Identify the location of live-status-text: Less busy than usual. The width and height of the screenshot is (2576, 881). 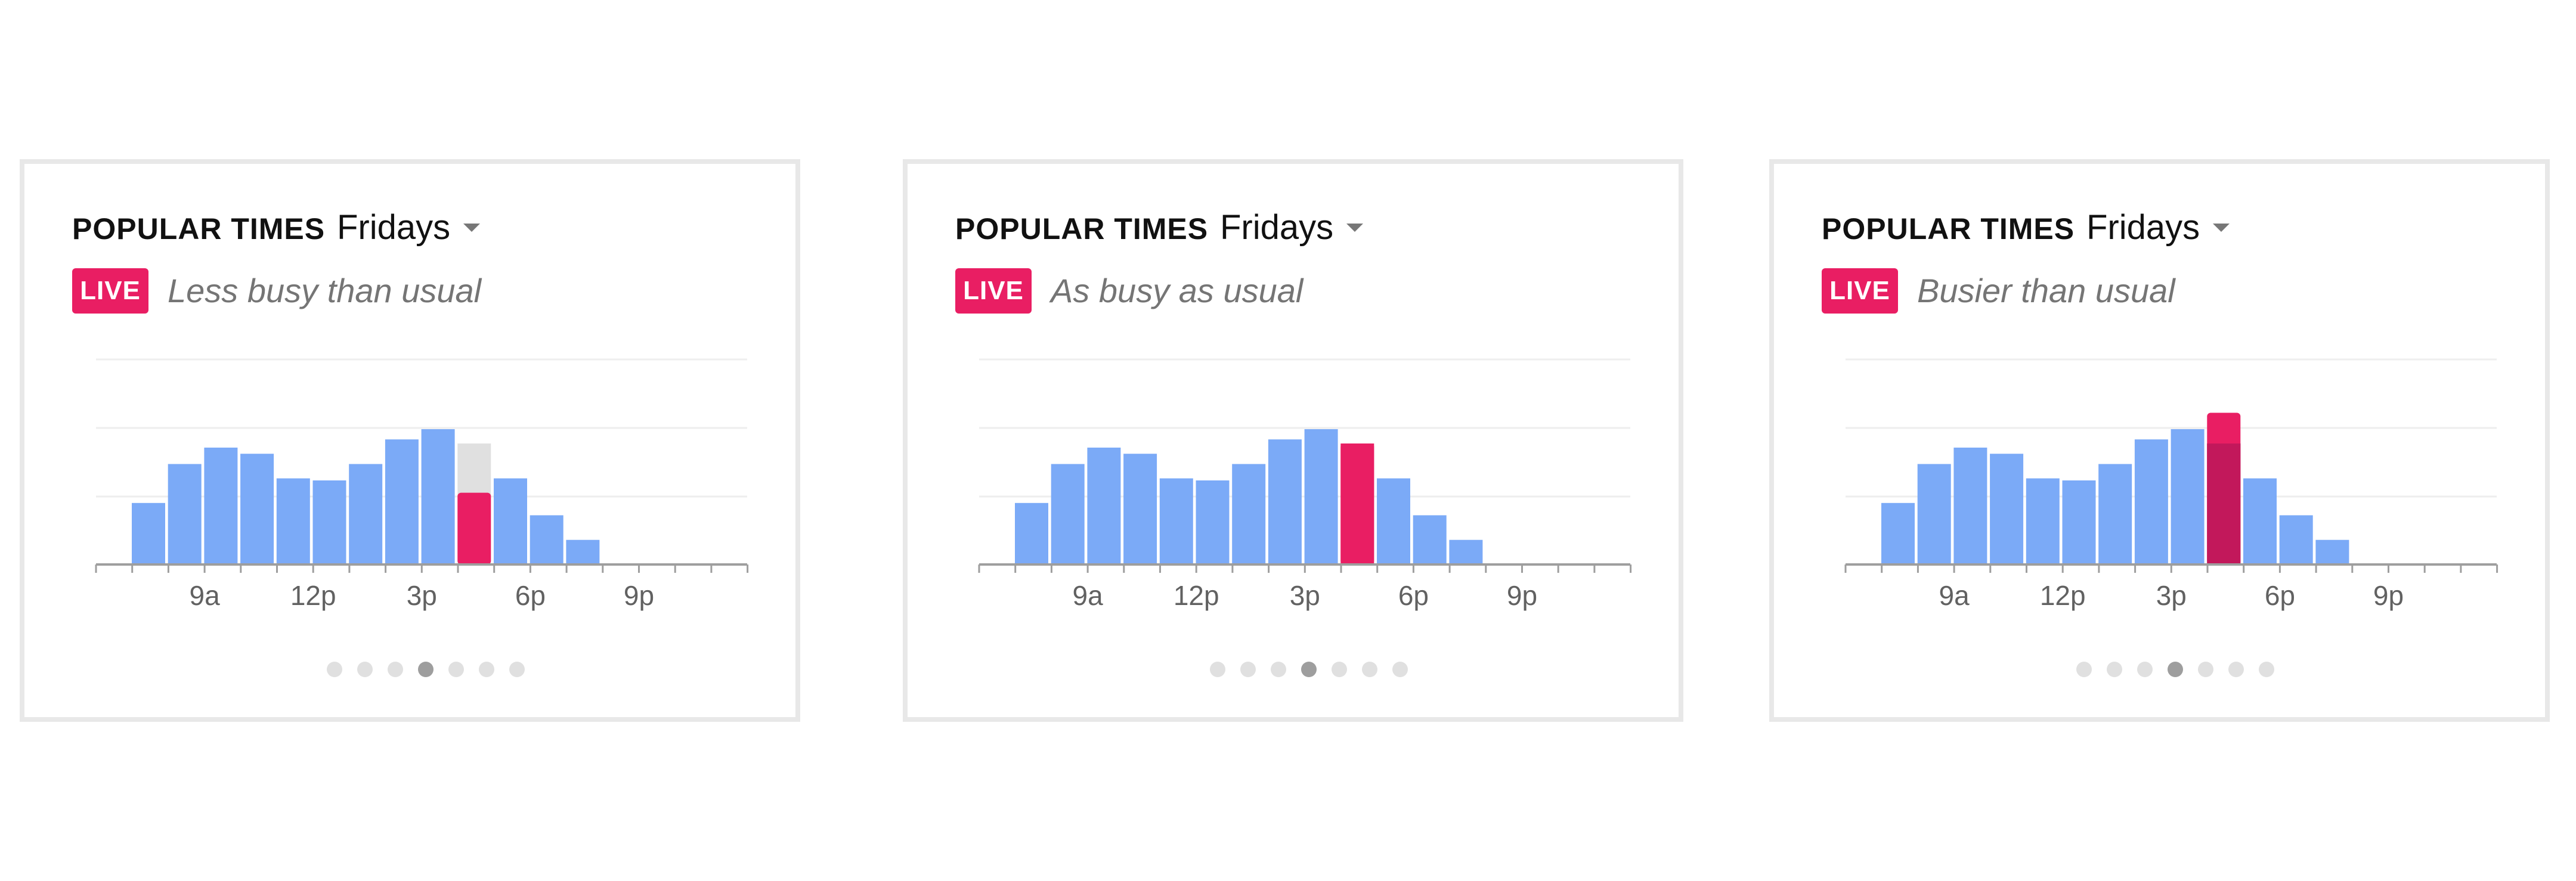
(325, 290).